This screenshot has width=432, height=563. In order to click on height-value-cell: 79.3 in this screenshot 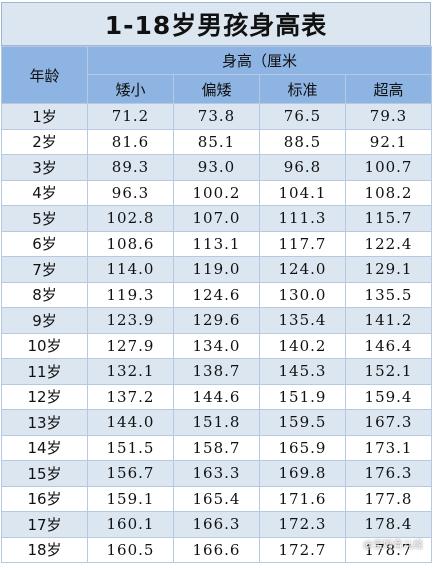, I will do `click(388, 116)`.